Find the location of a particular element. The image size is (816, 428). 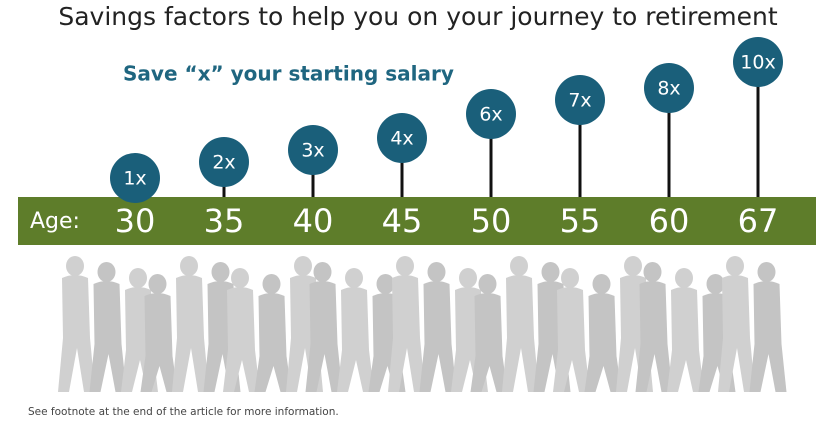

age-value: 30 is located at coordinates (135, 221).